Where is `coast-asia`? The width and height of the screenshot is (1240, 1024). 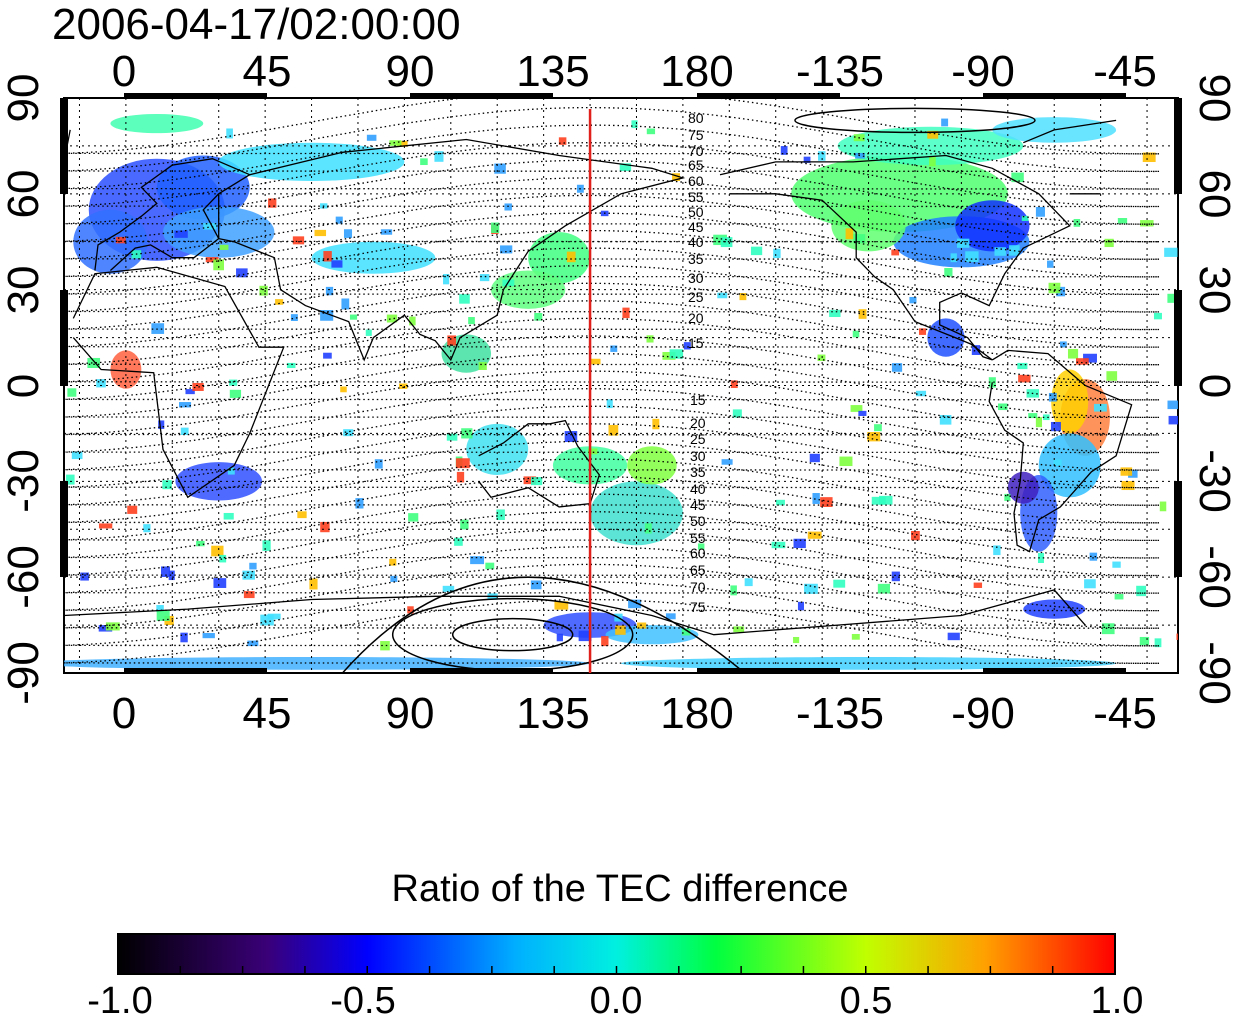
coast-asia is located at coordinates (452, 250).